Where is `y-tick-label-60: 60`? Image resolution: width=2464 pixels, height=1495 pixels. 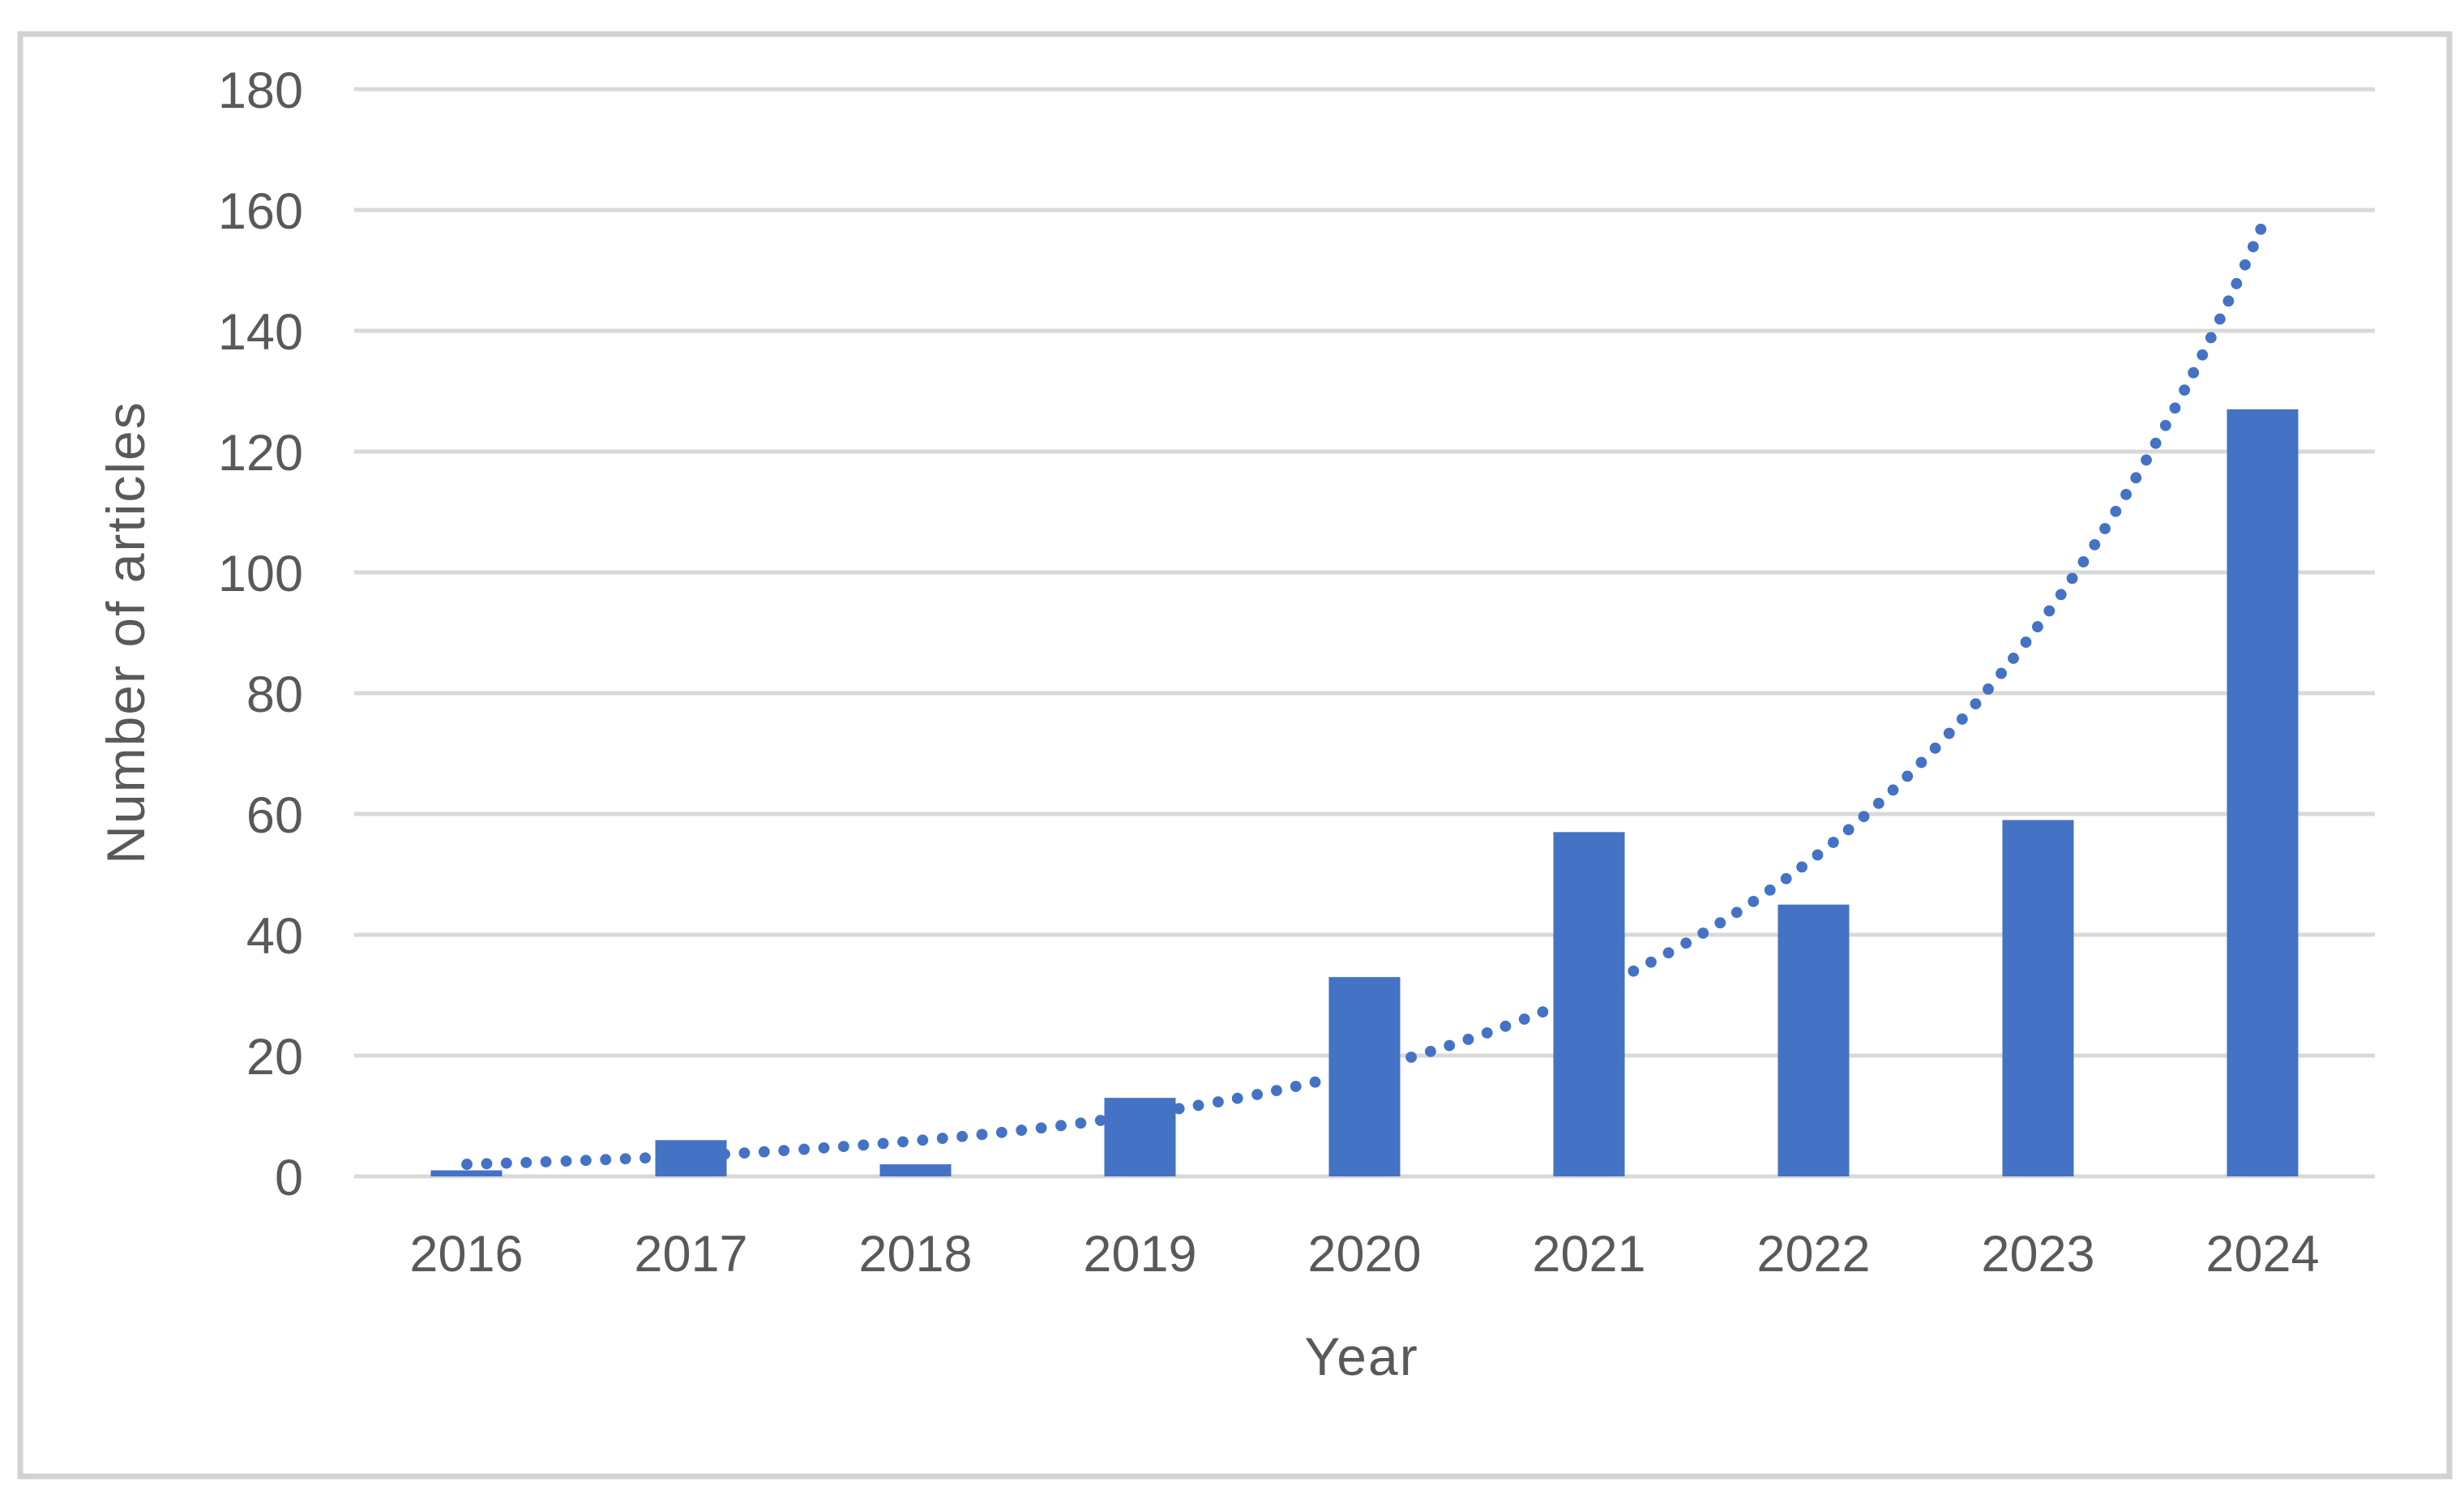 y-tick-label-60: 60 is located at coordinates (275, 815).